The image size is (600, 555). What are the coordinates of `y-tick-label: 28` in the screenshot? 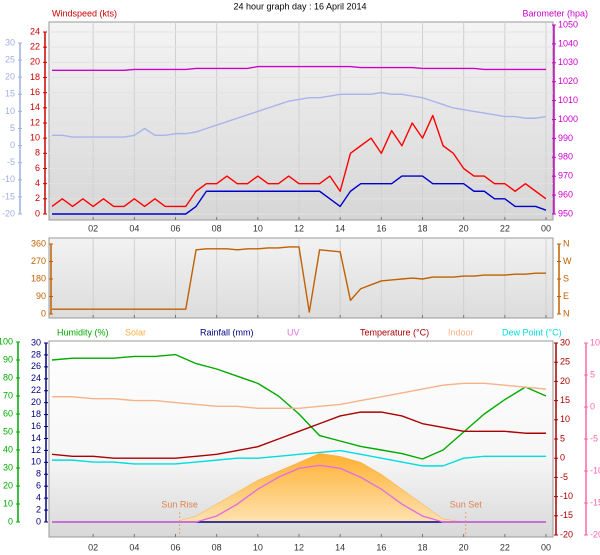 It's located at (36, 354).